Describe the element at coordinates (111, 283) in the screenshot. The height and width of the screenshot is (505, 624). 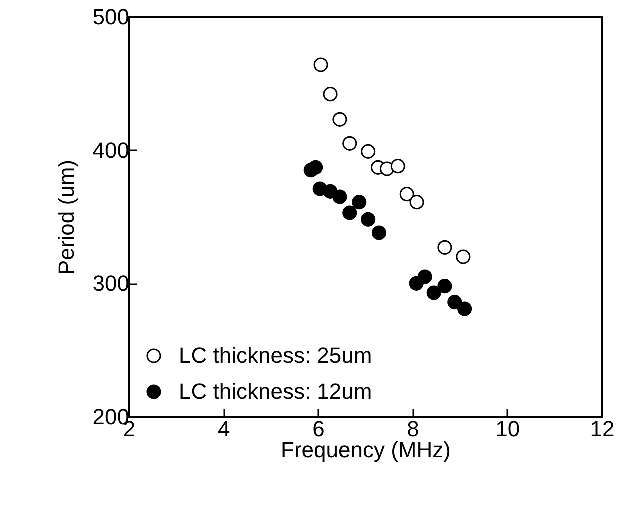
I see `y-tick-label: 300` at that location.